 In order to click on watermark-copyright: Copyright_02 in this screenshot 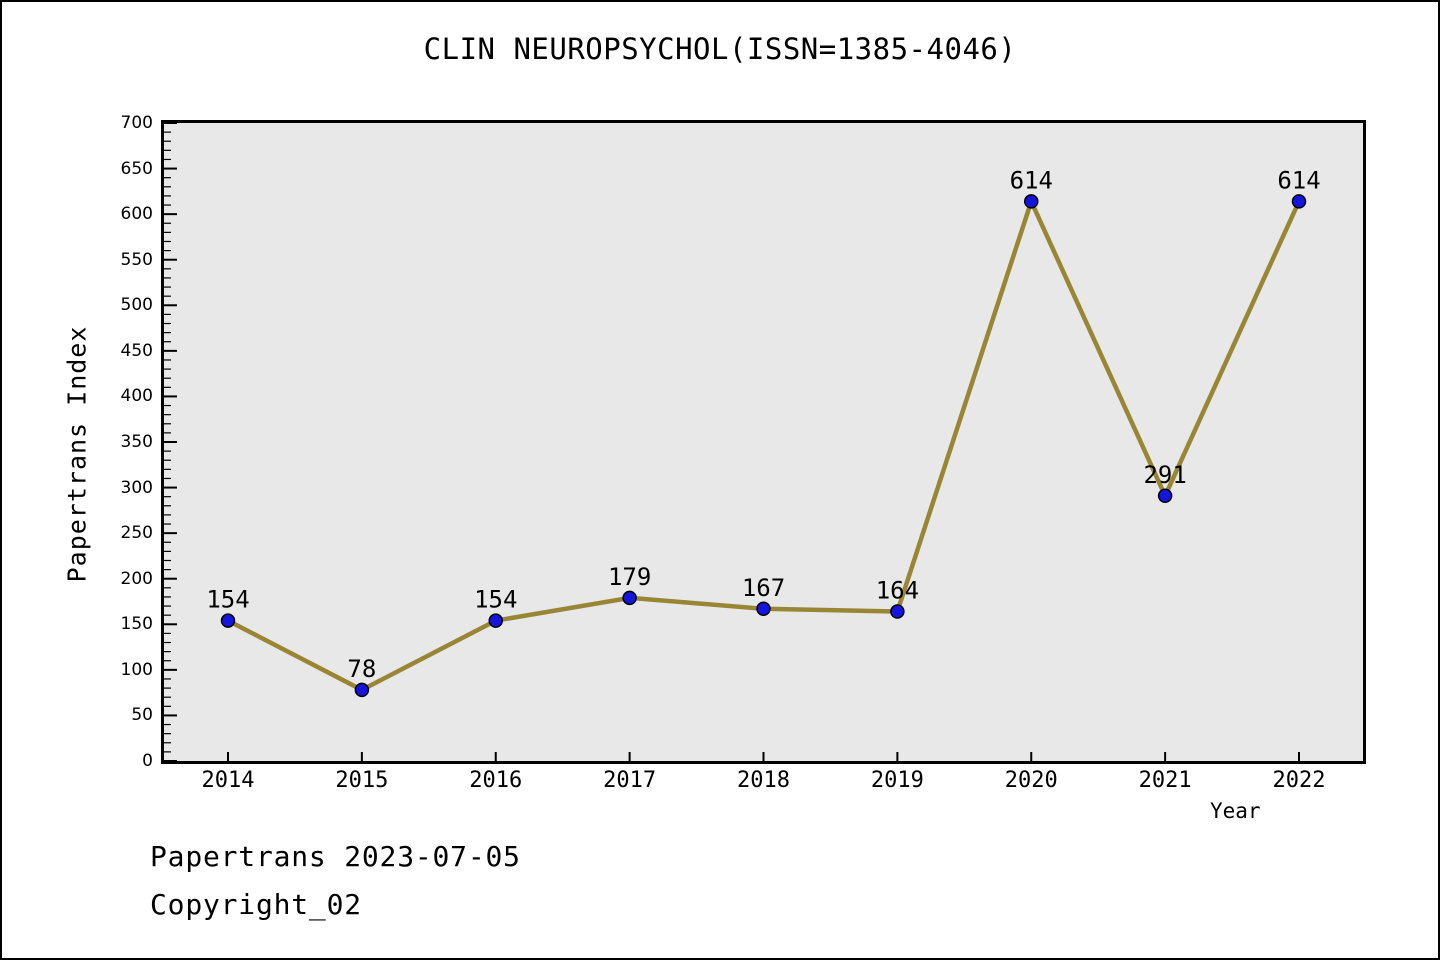, I will do `click(256, 904)`.